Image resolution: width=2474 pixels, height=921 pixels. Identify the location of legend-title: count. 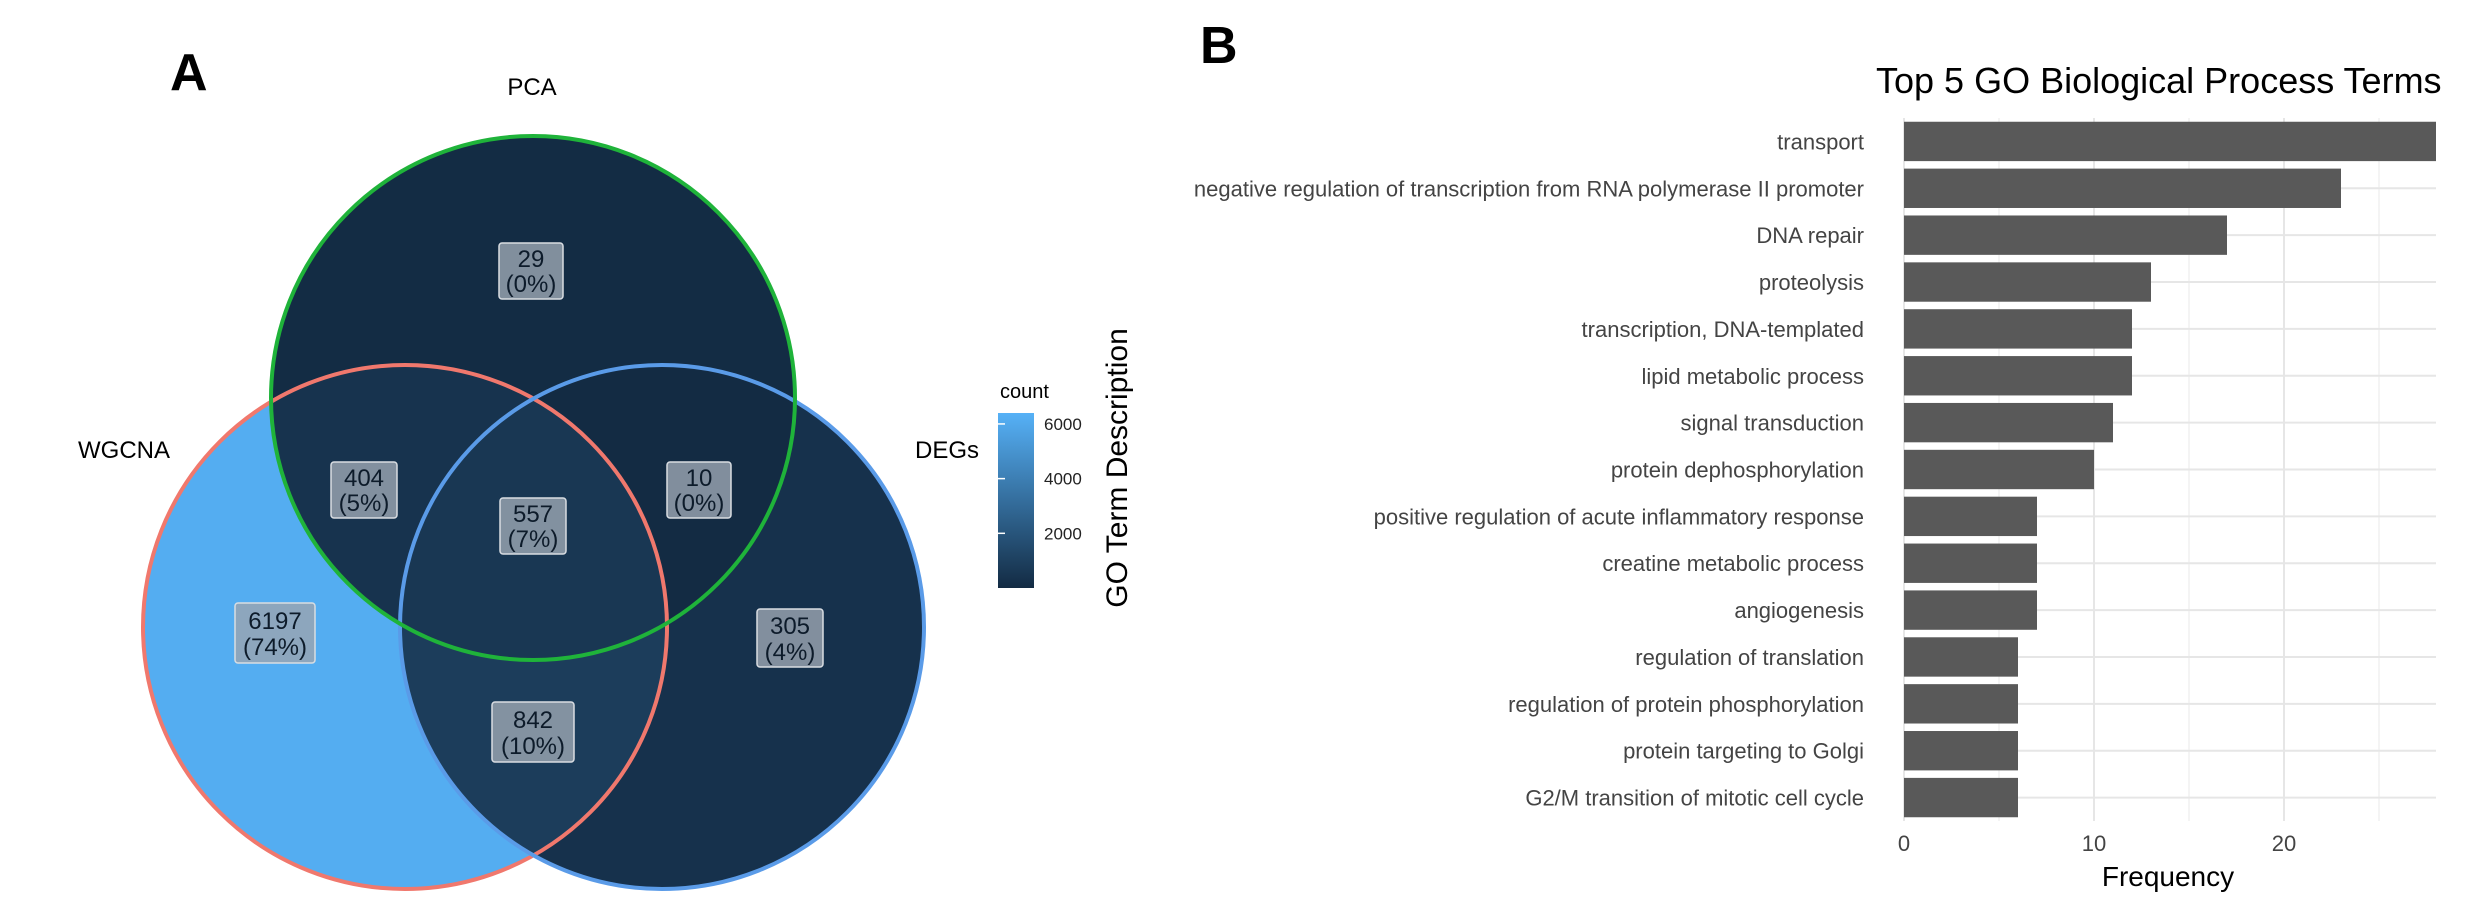
(1024, 392).